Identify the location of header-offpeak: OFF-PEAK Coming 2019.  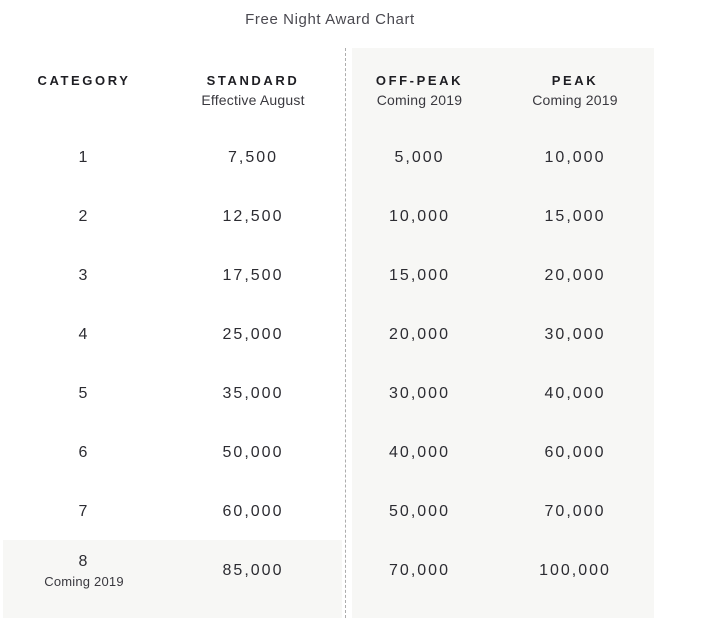
(419, 88).